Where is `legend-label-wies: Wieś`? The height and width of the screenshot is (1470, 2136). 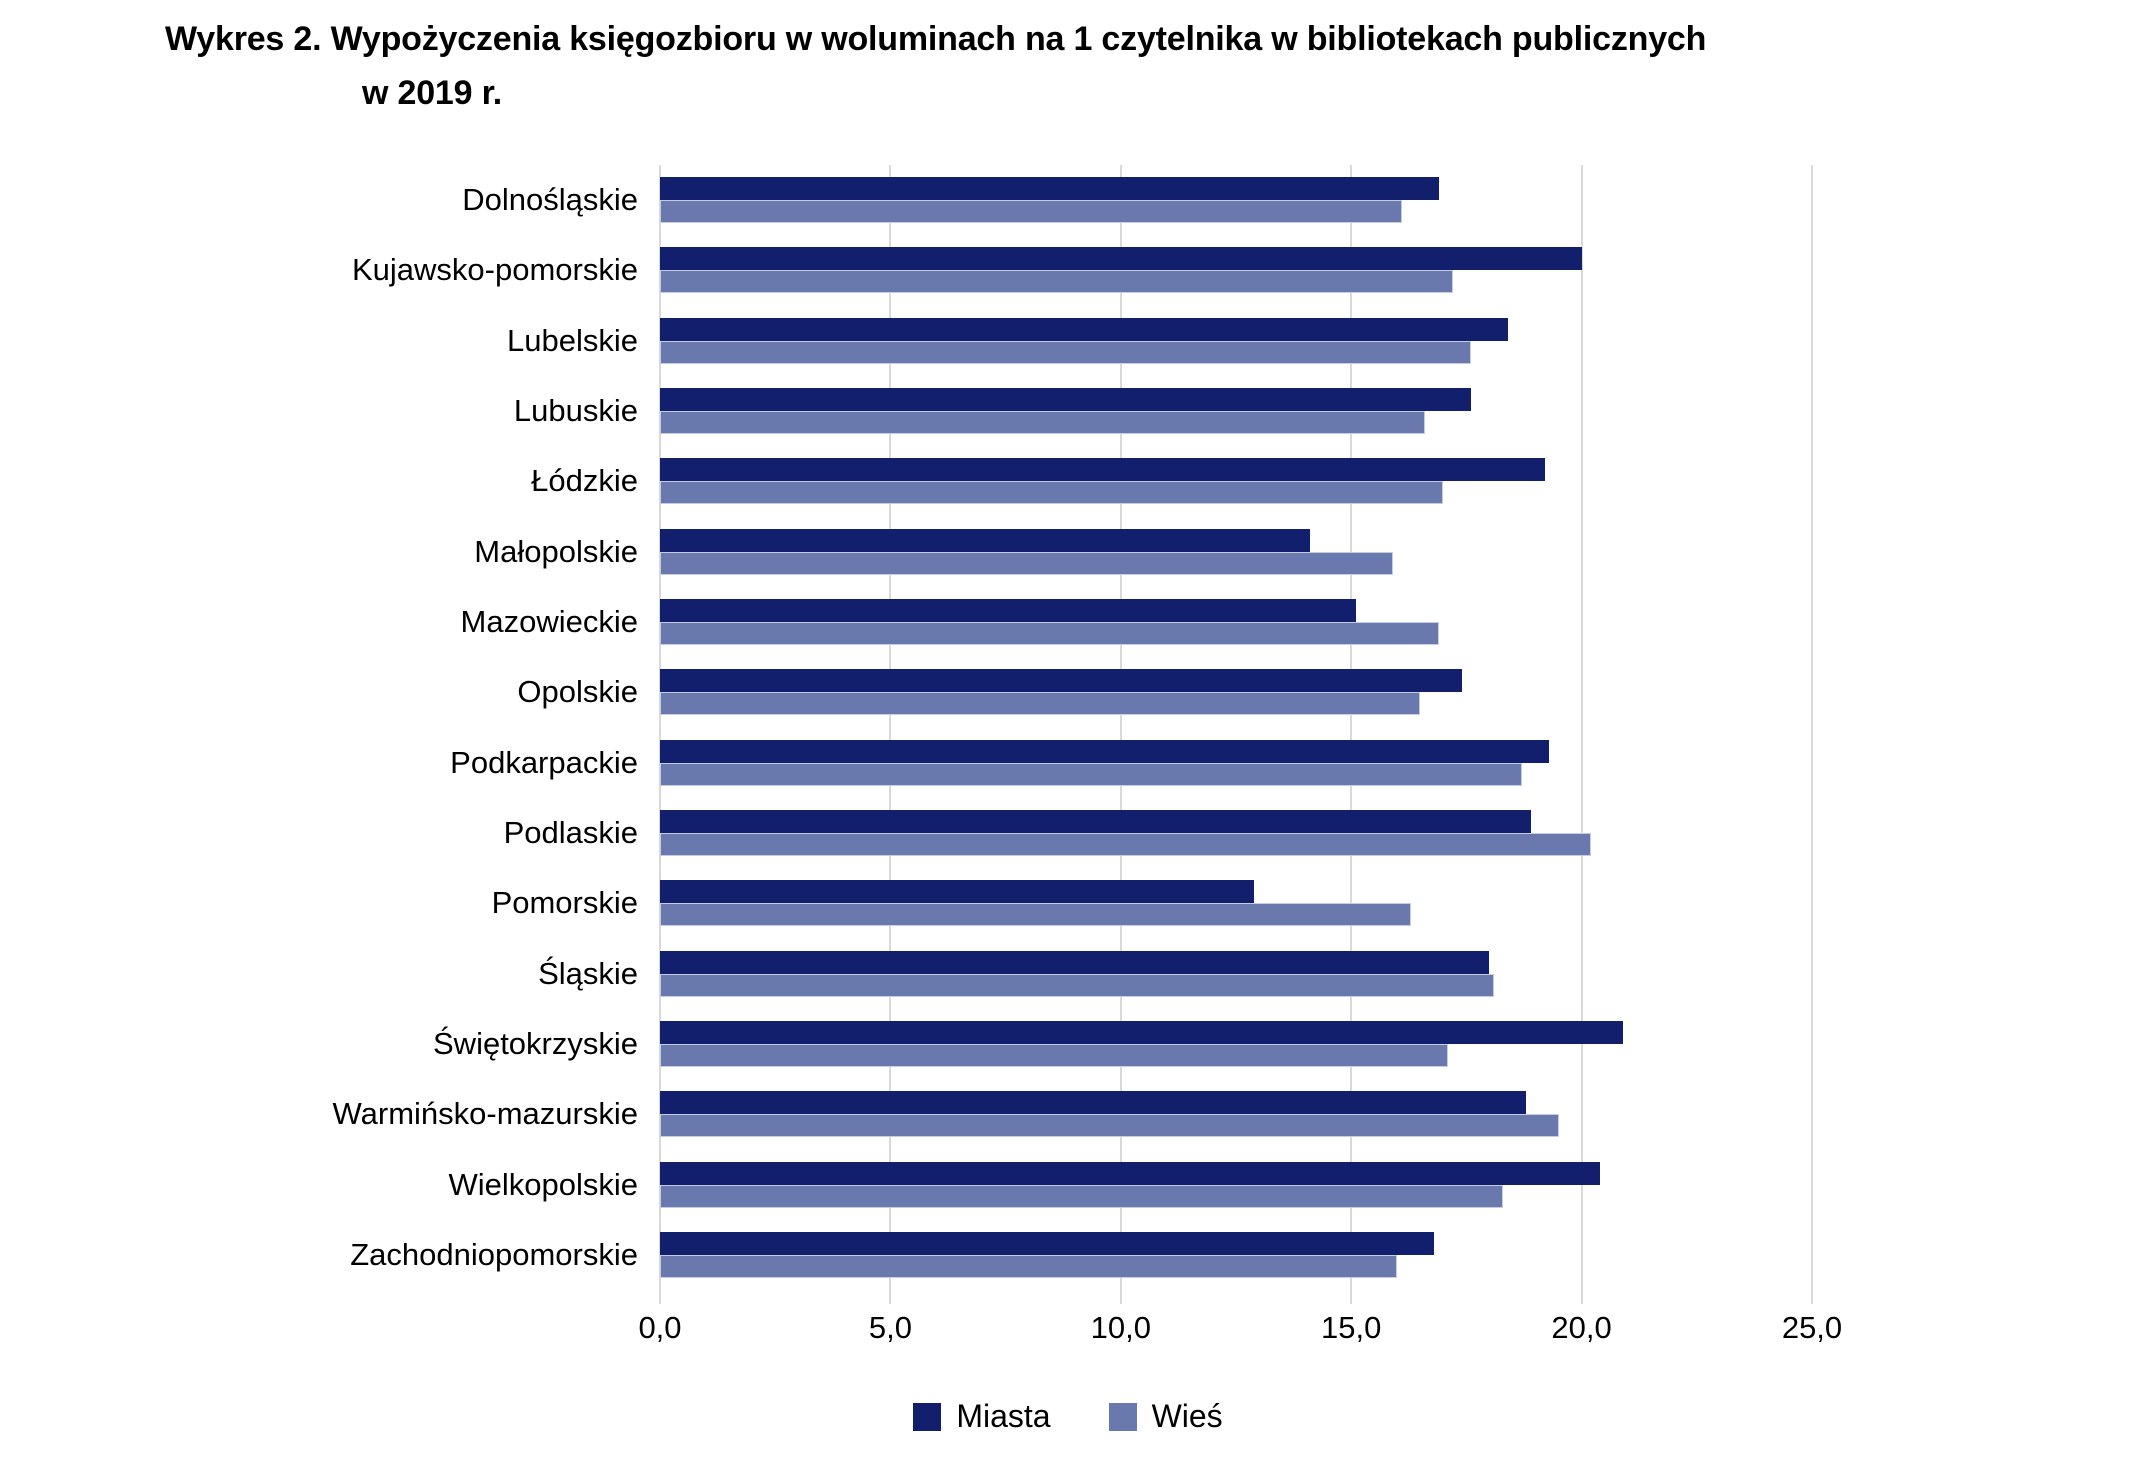 legend-label-wies: Wieś is located at coordinates (1187, 1416).